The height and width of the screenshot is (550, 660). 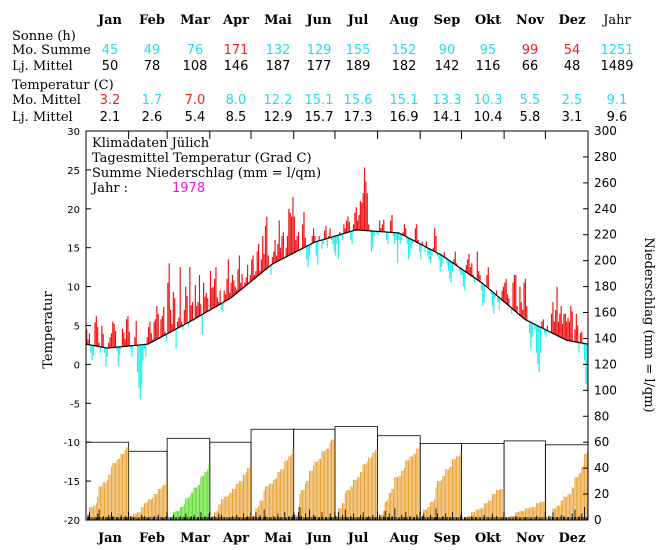 I want to click on legend-temperature-line: Tagesmittel Temperatur (Grad C), so click(x=202, y=158).